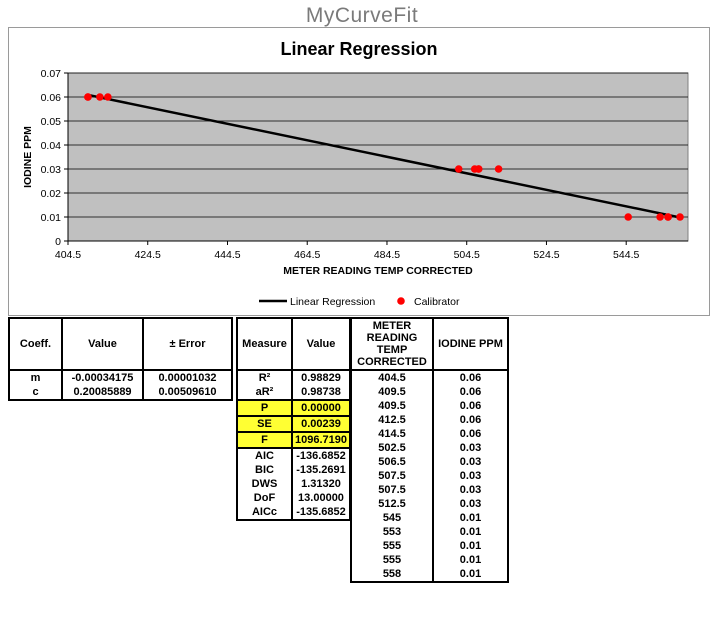 The image size is (724, 618). I want to click on column-header: ± Error, so click(187, 344).